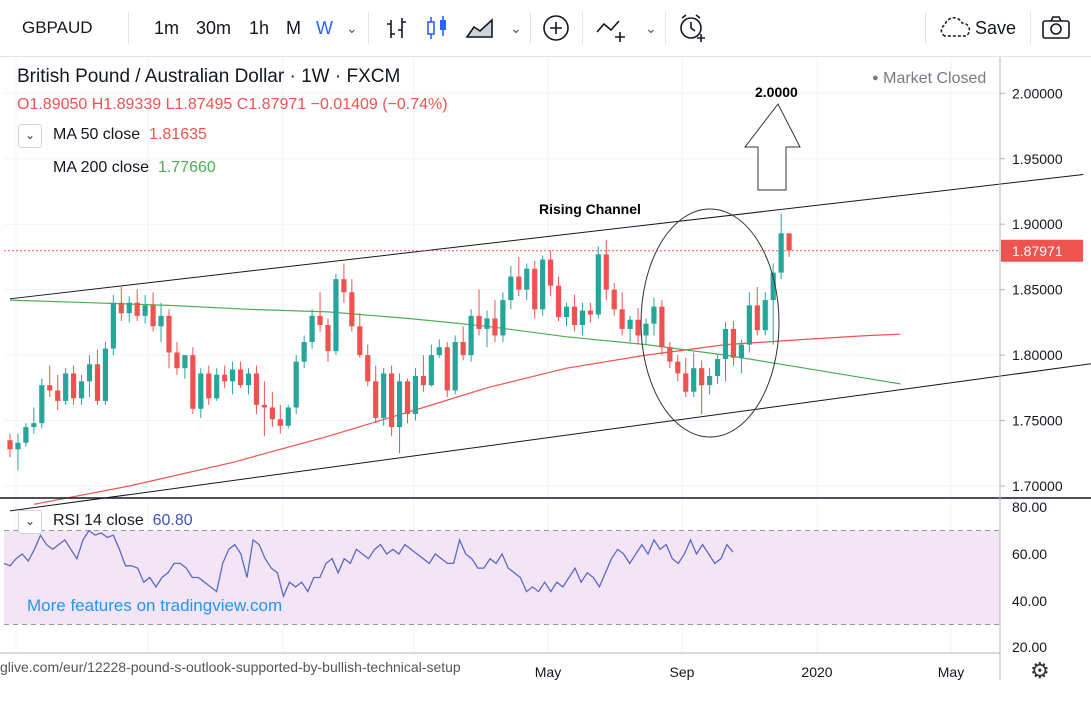 The image size is (1091, 701). What do you see at coordinates (368, 564) in the screenshot?
I see `rsi-pane` at bounding box center [368, 564].